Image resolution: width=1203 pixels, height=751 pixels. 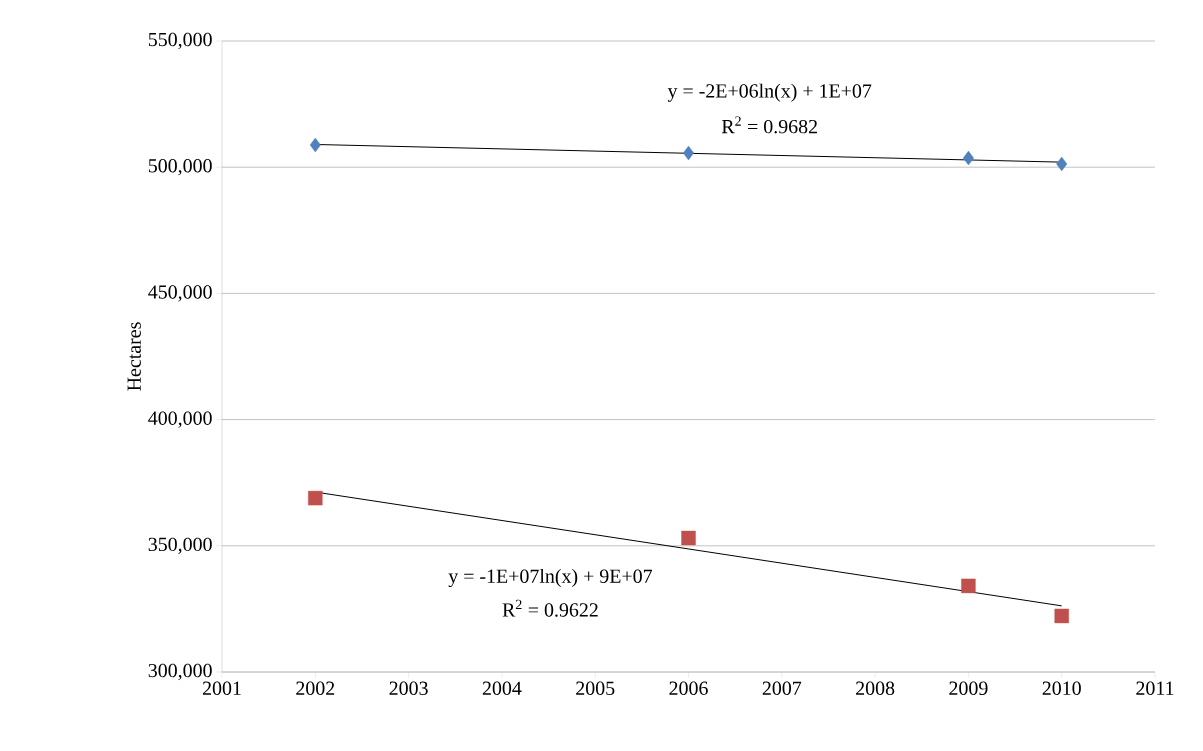 What do you see at coordinates (550, 578) in the screenshot?
I see `annotation: y = -1E+07ln(x) + 9E+07` at bounding box center [550, 578].